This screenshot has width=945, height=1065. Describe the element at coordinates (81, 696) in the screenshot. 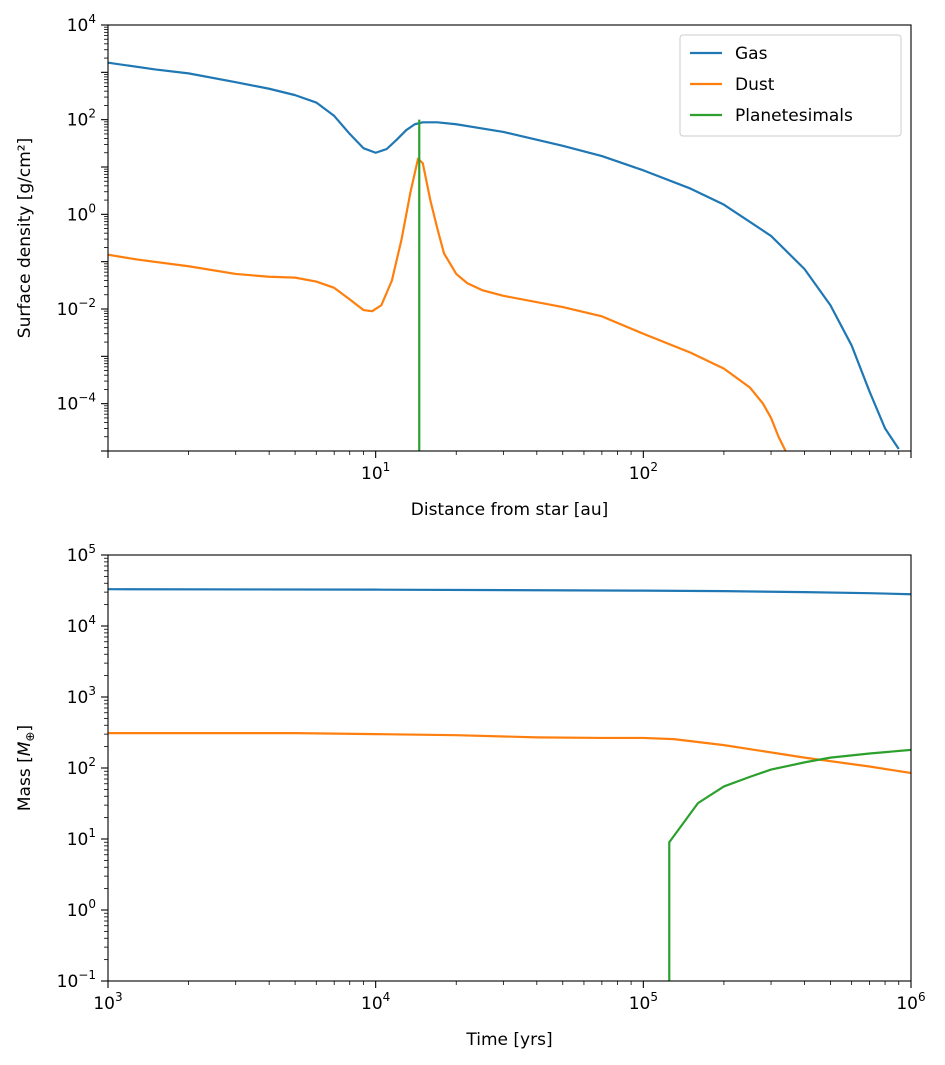

I see `y-tick-label: 10³` at that location.